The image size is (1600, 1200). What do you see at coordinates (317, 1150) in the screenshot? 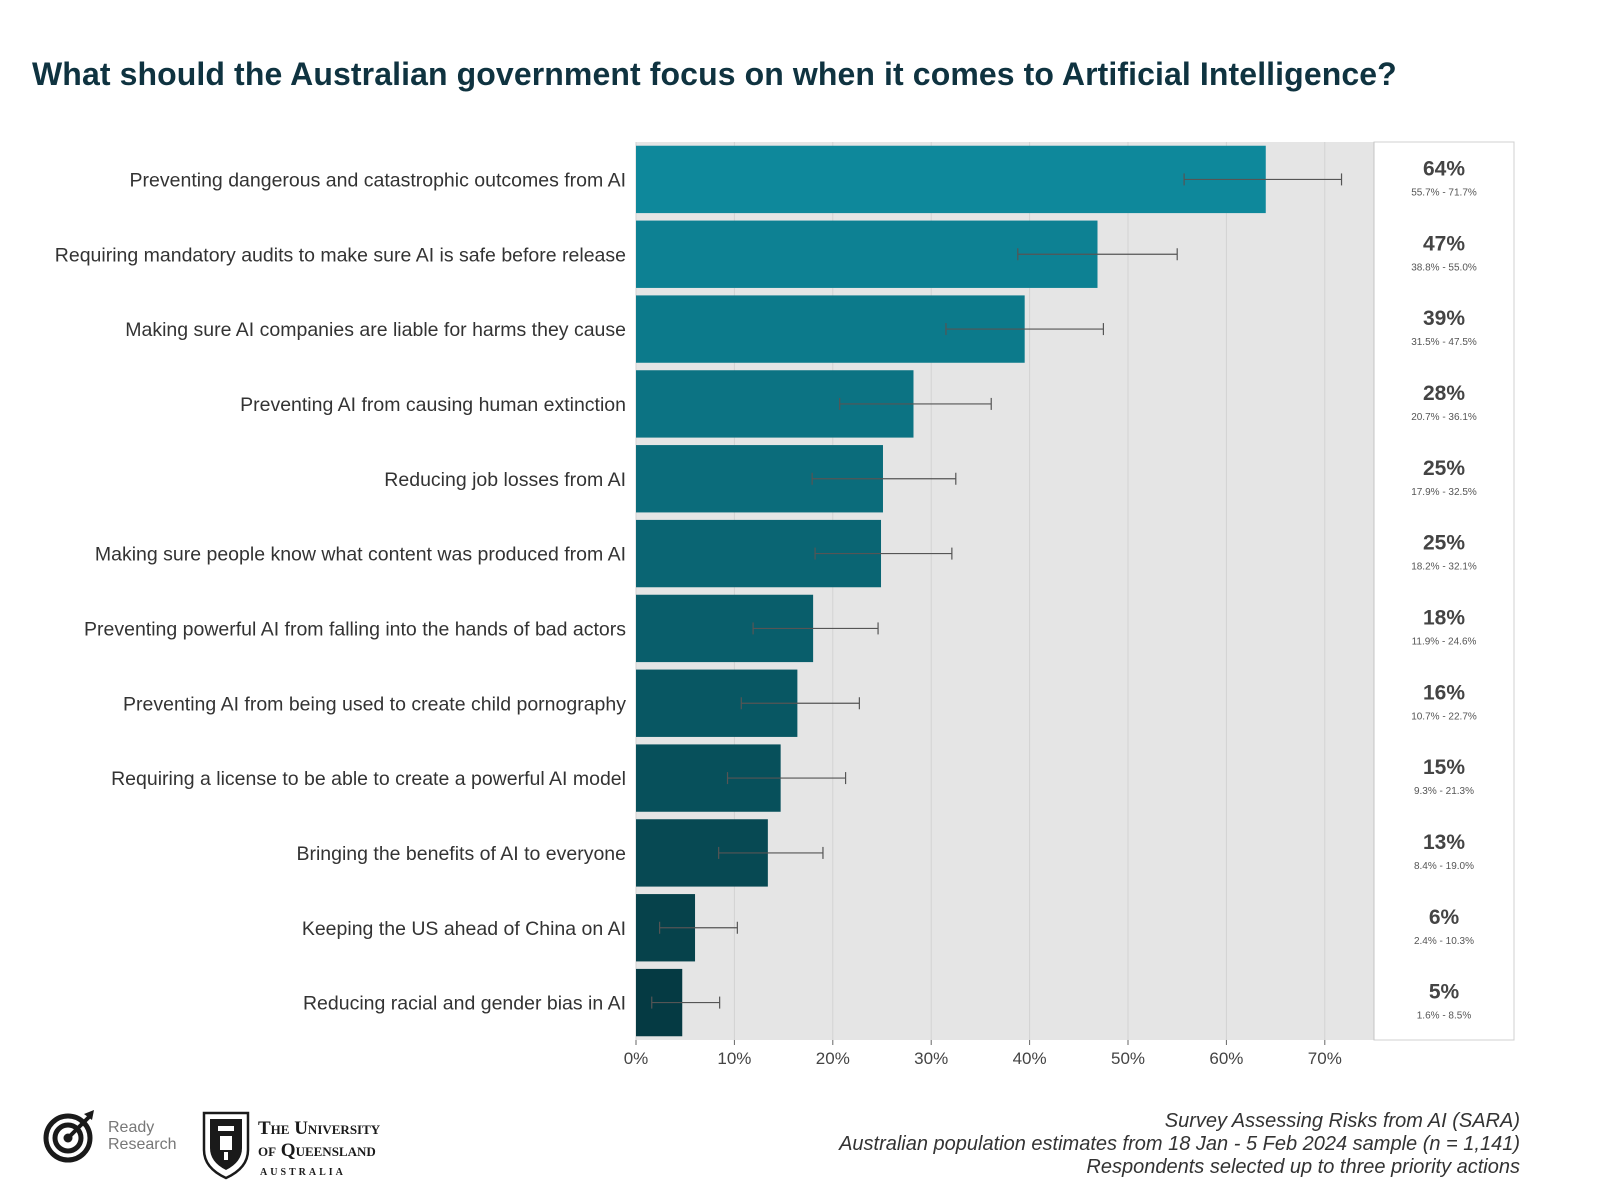
I see `uq-line-2: of Queensland` at bounding box center [317, 1150].